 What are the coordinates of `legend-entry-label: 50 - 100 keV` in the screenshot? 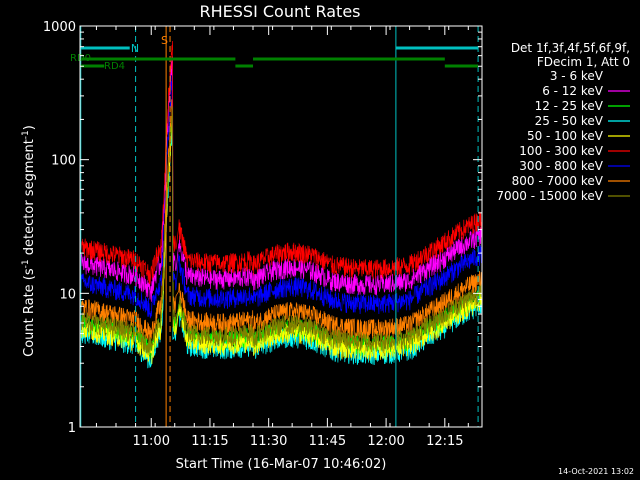 It's located at (565, 136).